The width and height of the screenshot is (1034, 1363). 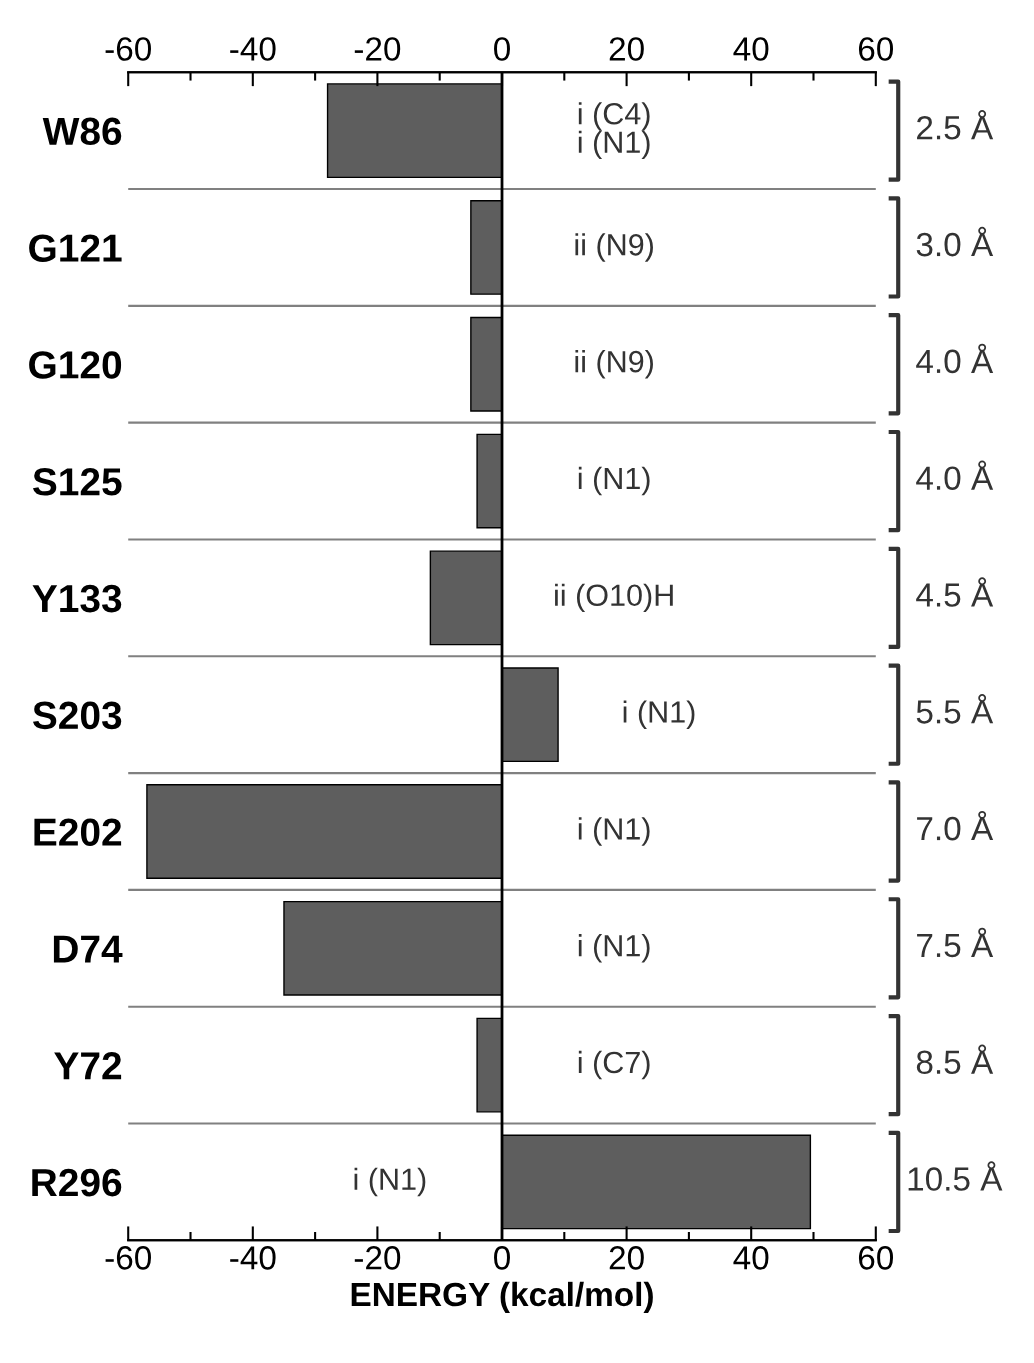 I want to click on x-tick-label: -20, so click(x=377, y=1258).